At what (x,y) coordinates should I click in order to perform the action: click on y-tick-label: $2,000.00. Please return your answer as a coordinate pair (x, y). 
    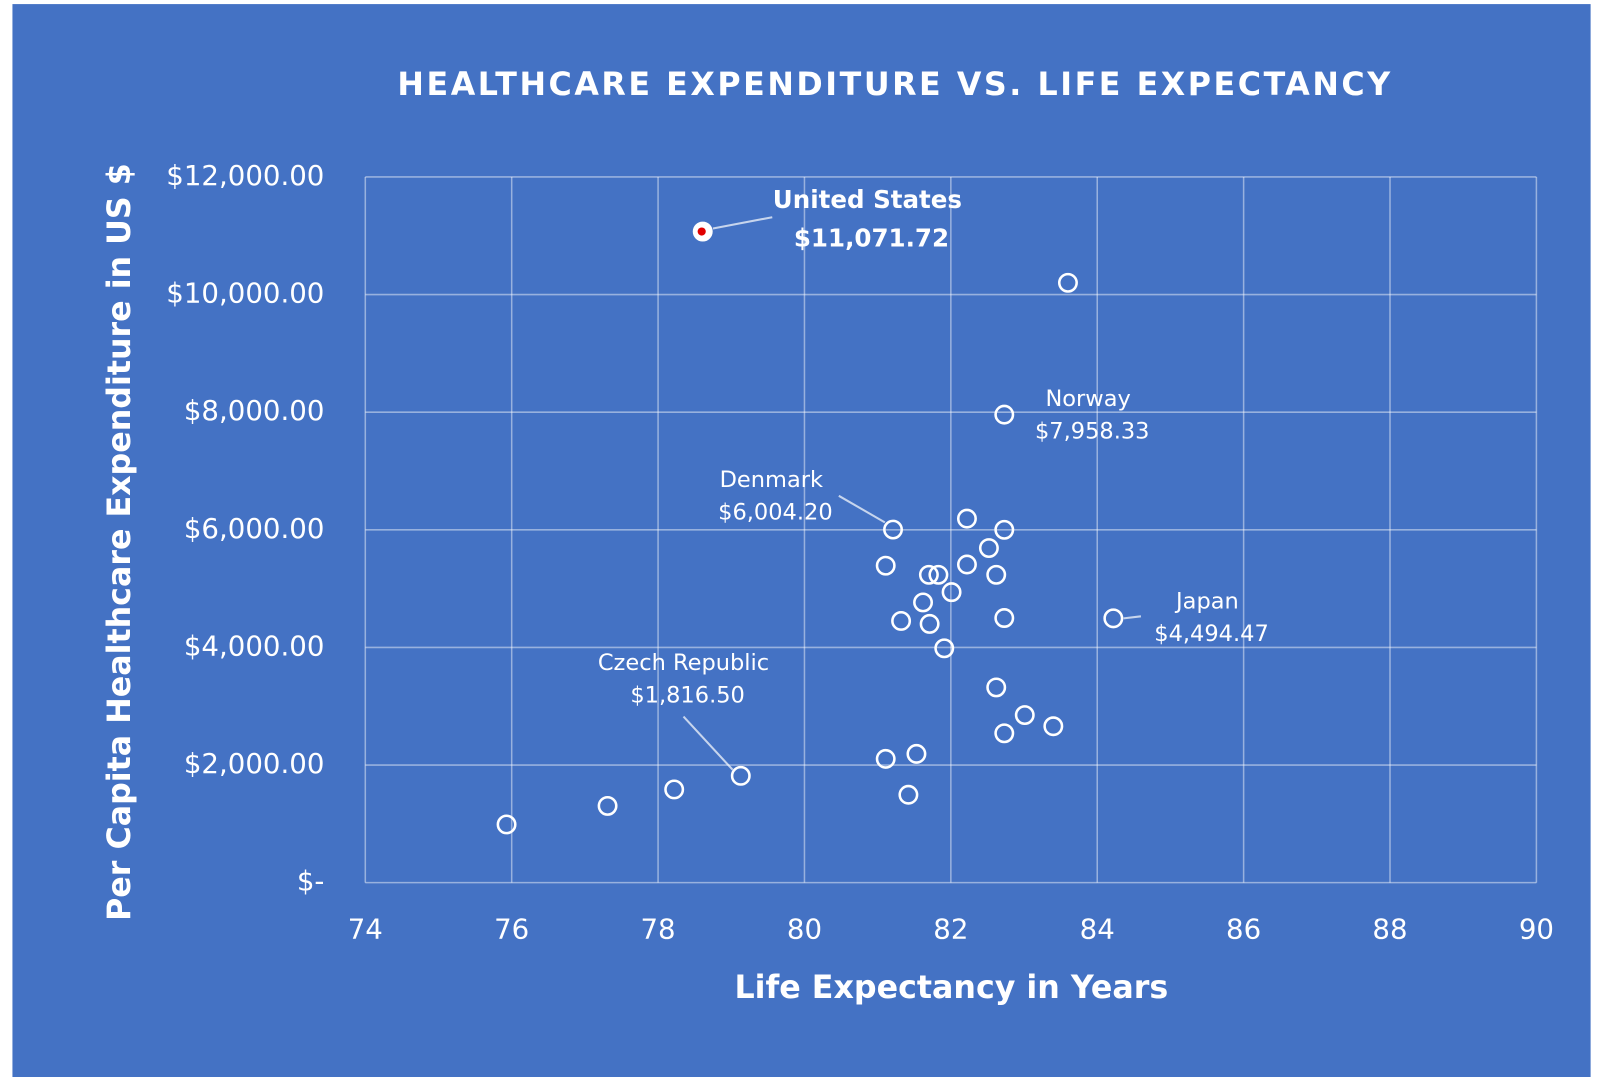
    Looking at the image, I should click on (254, 763).